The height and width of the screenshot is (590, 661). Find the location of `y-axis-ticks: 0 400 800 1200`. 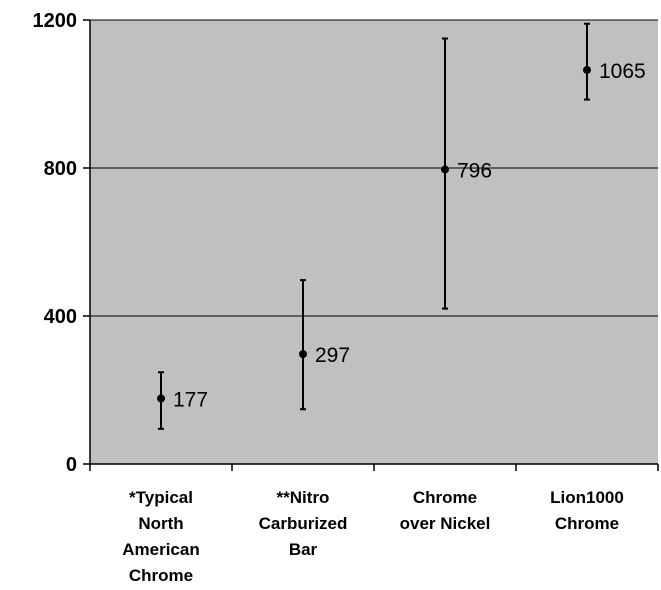

y-axis-ticks: 0 400 800 1200 is located at coordinates (61, 243).